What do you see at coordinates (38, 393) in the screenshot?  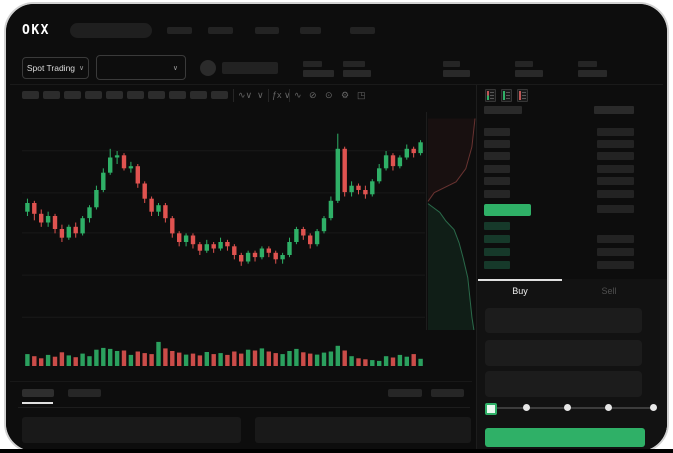 I see `bottom-tab-active` at bounding box center [38, 393].